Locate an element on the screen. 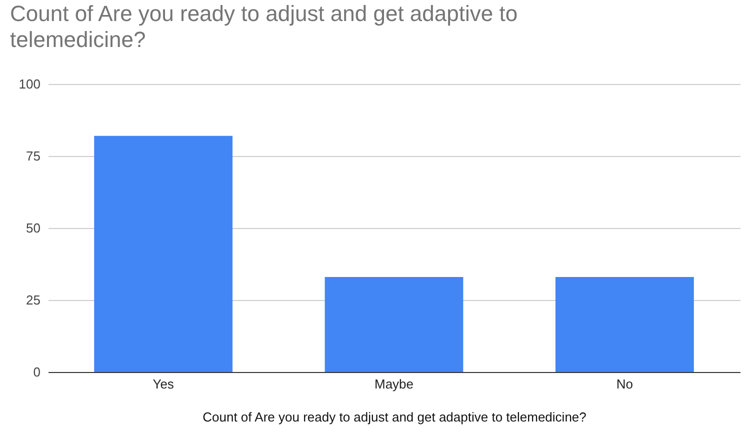 This screenshot has width=750, height=434. y-tick-label: 50 is located at coordinates (33, 228).